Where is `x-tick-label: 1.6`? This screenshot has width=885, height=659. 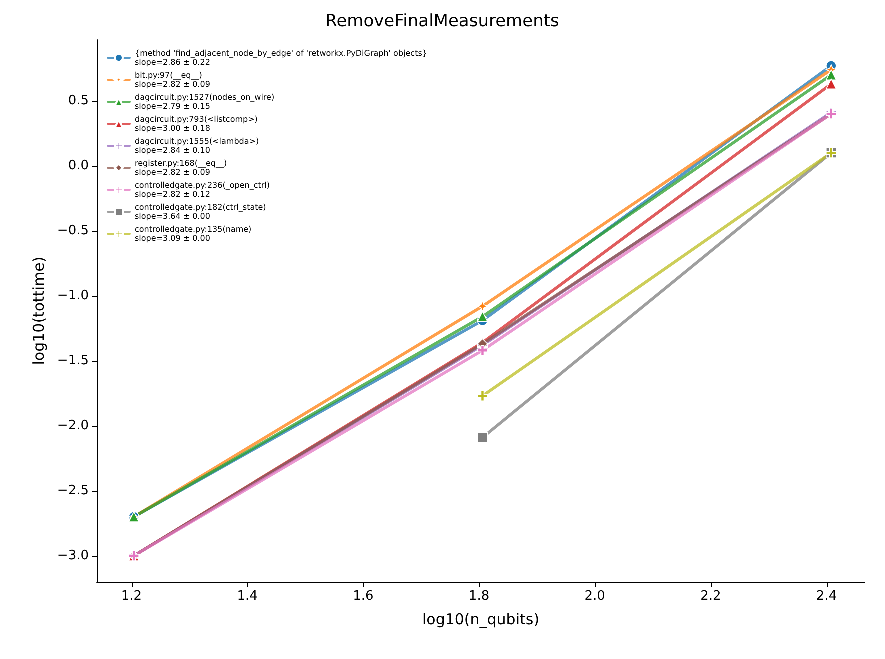
x-tick-label: 1.6 is located at coordinates (363, 596).